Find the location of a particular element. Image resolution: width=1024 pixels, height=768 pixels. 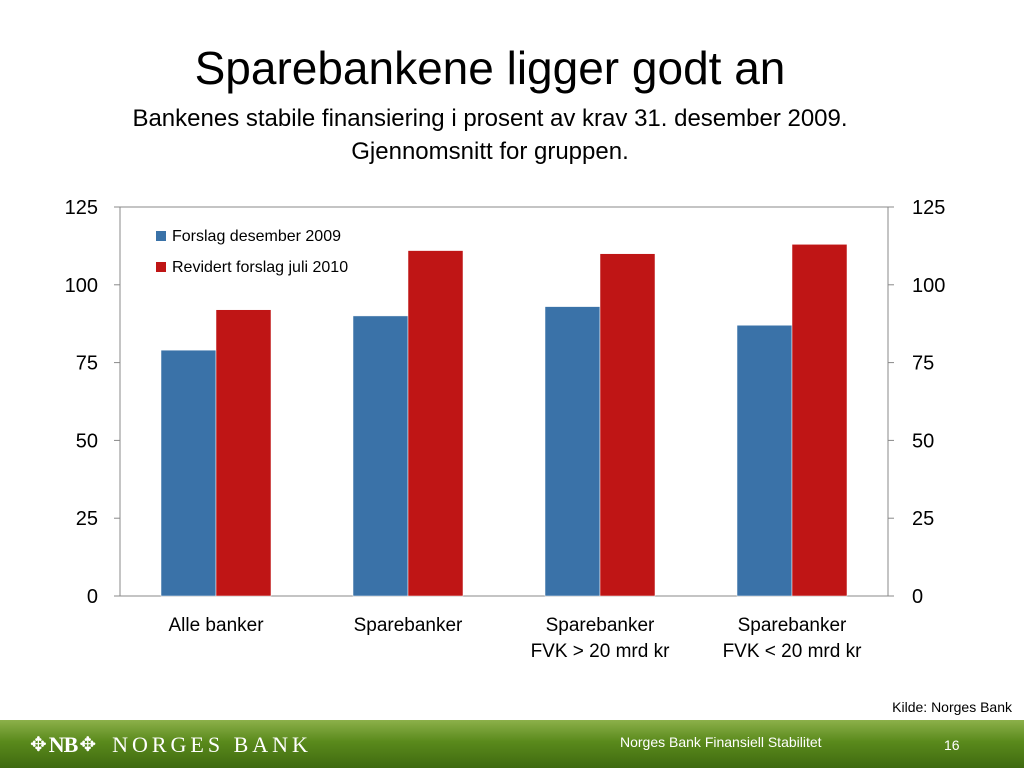

page-number: 16 is located at coordinates (952, 745).